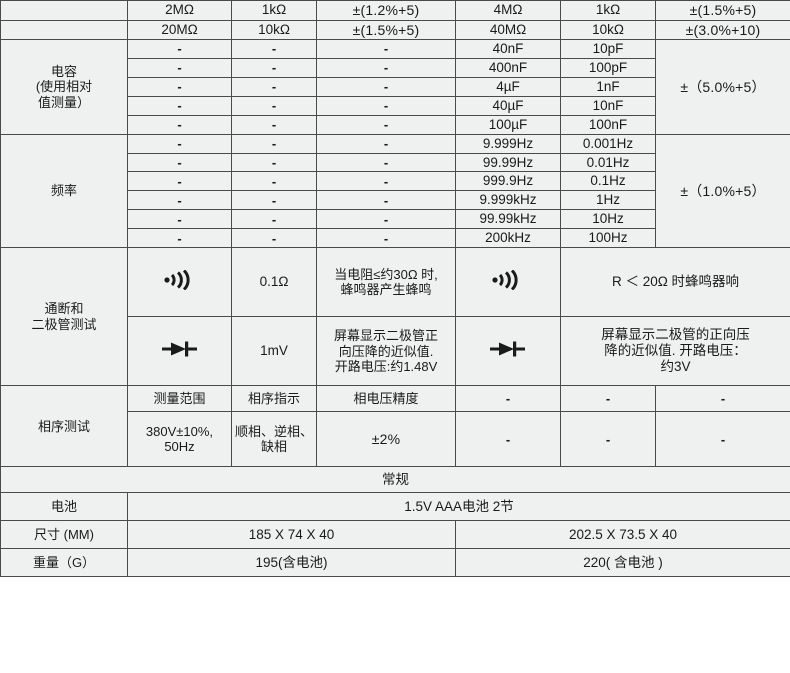  Describe the element at coordinates (291, 535) in the screenshot. I see `size-value-left: 185 X 74 X 40` at that location.